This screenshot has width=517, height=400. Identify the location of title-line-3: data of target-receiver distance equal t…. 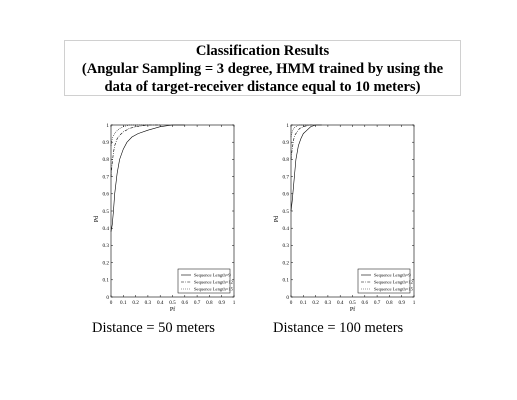
(262, 87).